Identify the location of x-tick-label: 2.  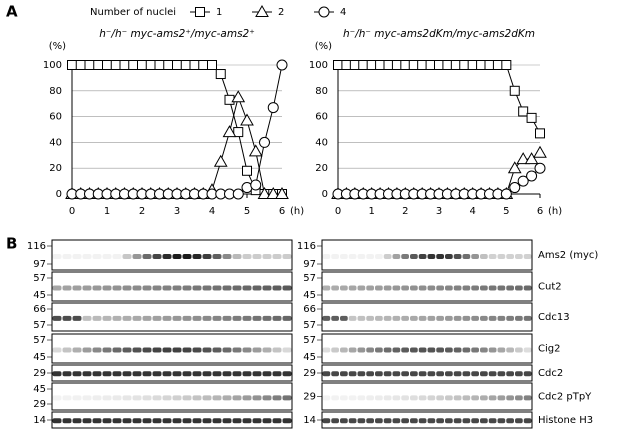
(142, 211).